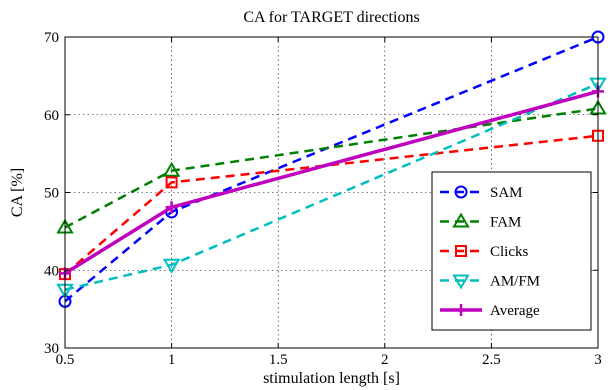  I want to click on y-tick-label: 30, so click(51, 349).